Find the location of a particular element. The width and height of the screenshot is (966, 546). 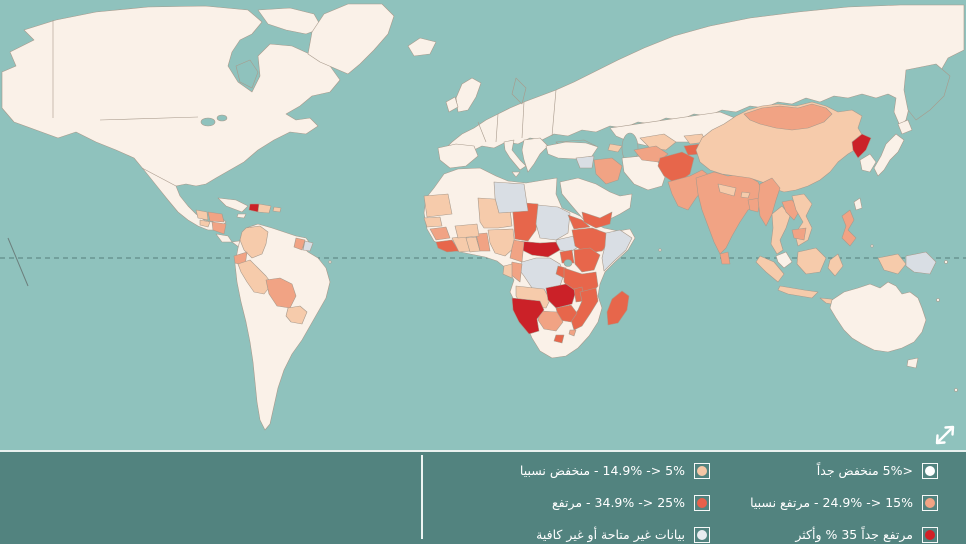

dateline-segment is located at coordinates (18, 262).